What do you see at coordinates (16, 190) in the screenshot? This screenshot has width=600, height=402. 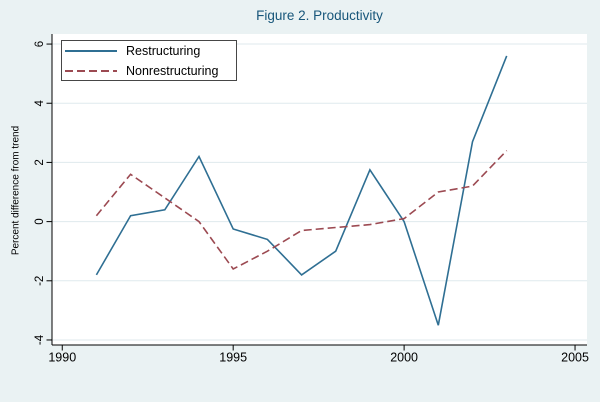 I see `y-axis-title: Percent difference from trend` at bounding box center [16, 190].